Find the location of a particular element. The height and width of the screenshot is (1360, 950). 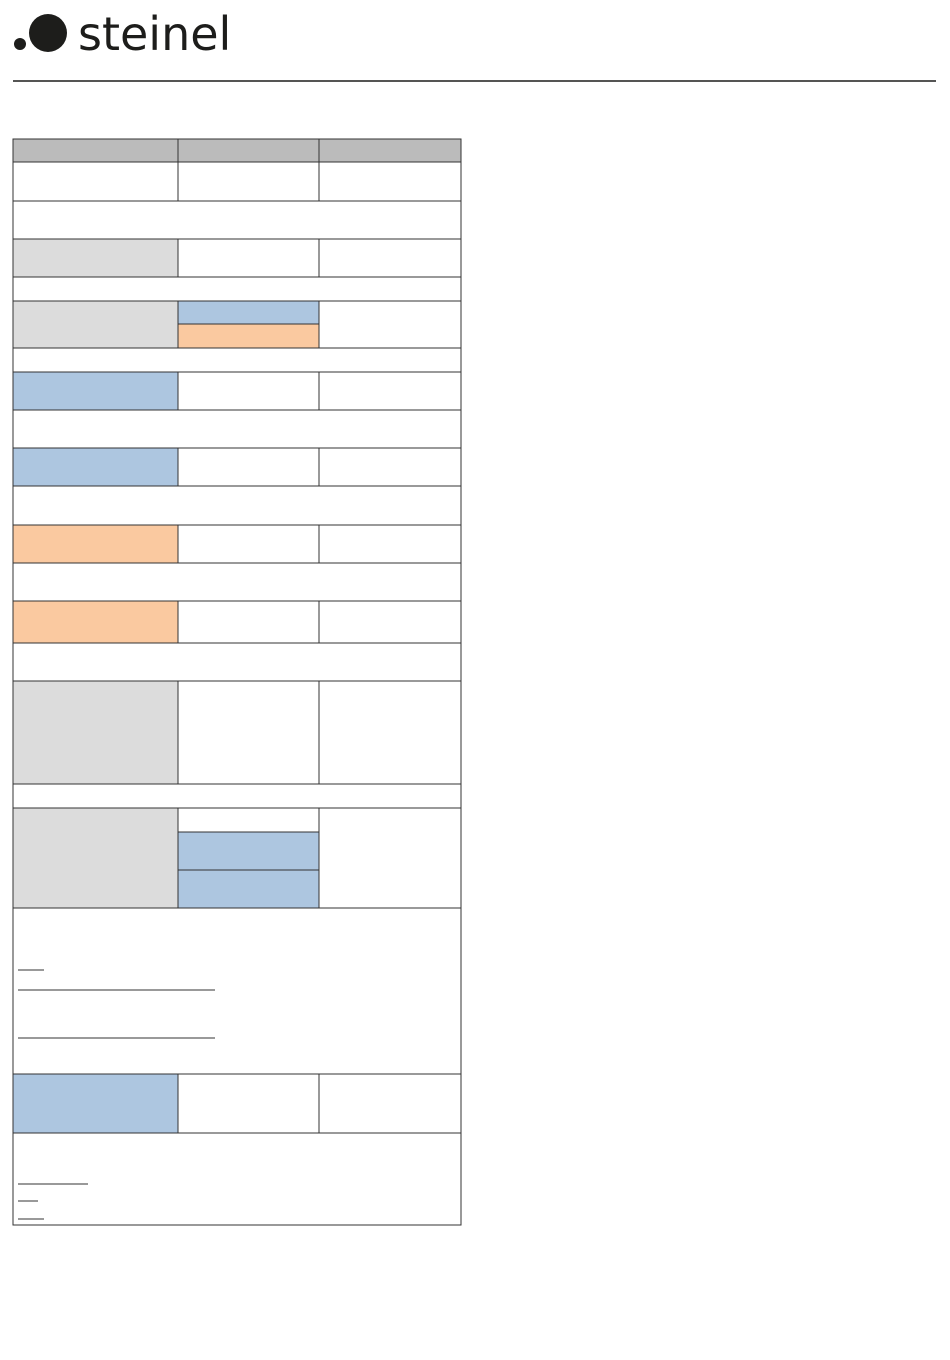

logo-dot-large is located at coordinates (48, 33).